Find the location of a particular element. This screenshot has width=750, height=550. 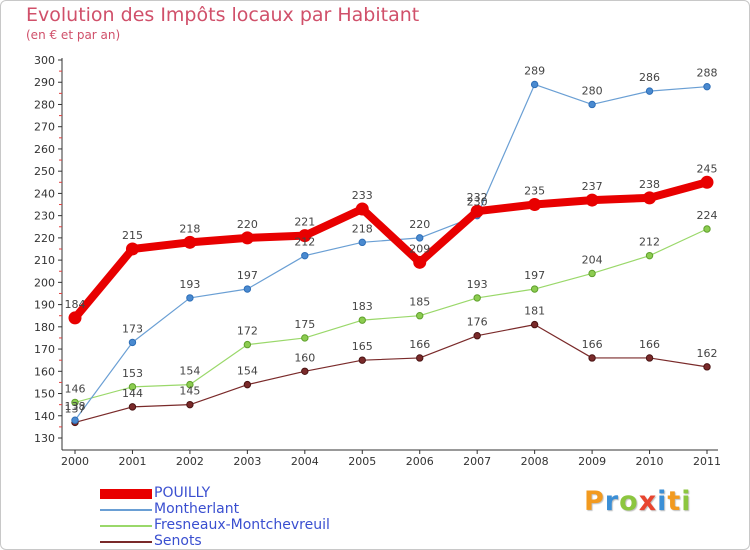

data-label-montherlant: 193 is located at coordinates (189, 284).